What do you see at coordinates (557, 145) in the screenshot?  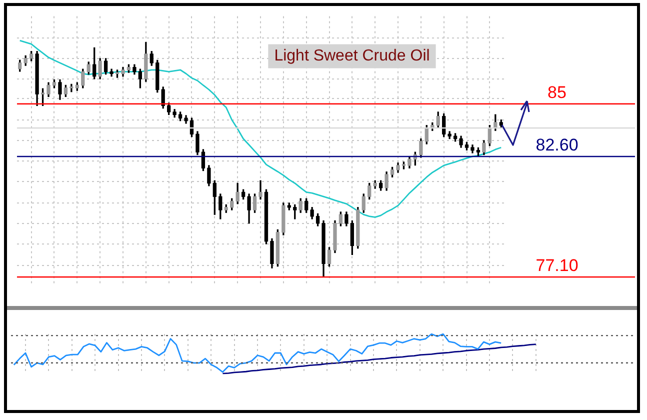 I see `ref-line-label: 82.60` at bounding box center [557, 145].